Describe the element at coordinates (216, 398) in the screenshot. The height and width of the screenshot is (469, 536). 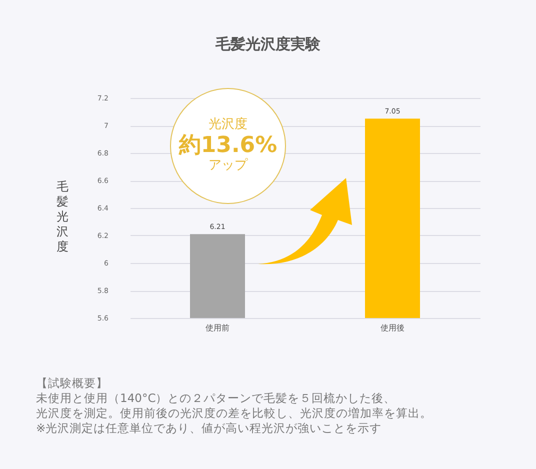
I see `text: 未使用と使用（140°C）との２パターンで毛髪を５回梳かした後、` at that location.